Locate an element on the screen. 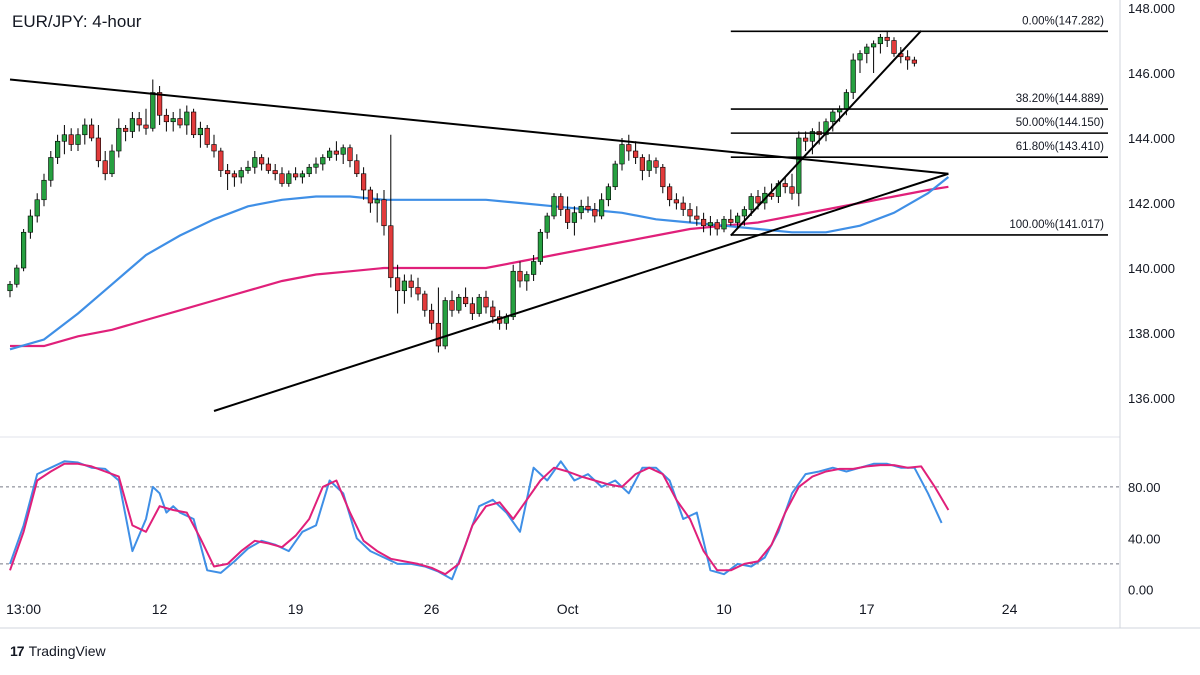 This screenshot has width=1200, height=675. price-tick-label: 140.000 is located at coordinates (1151, 268).